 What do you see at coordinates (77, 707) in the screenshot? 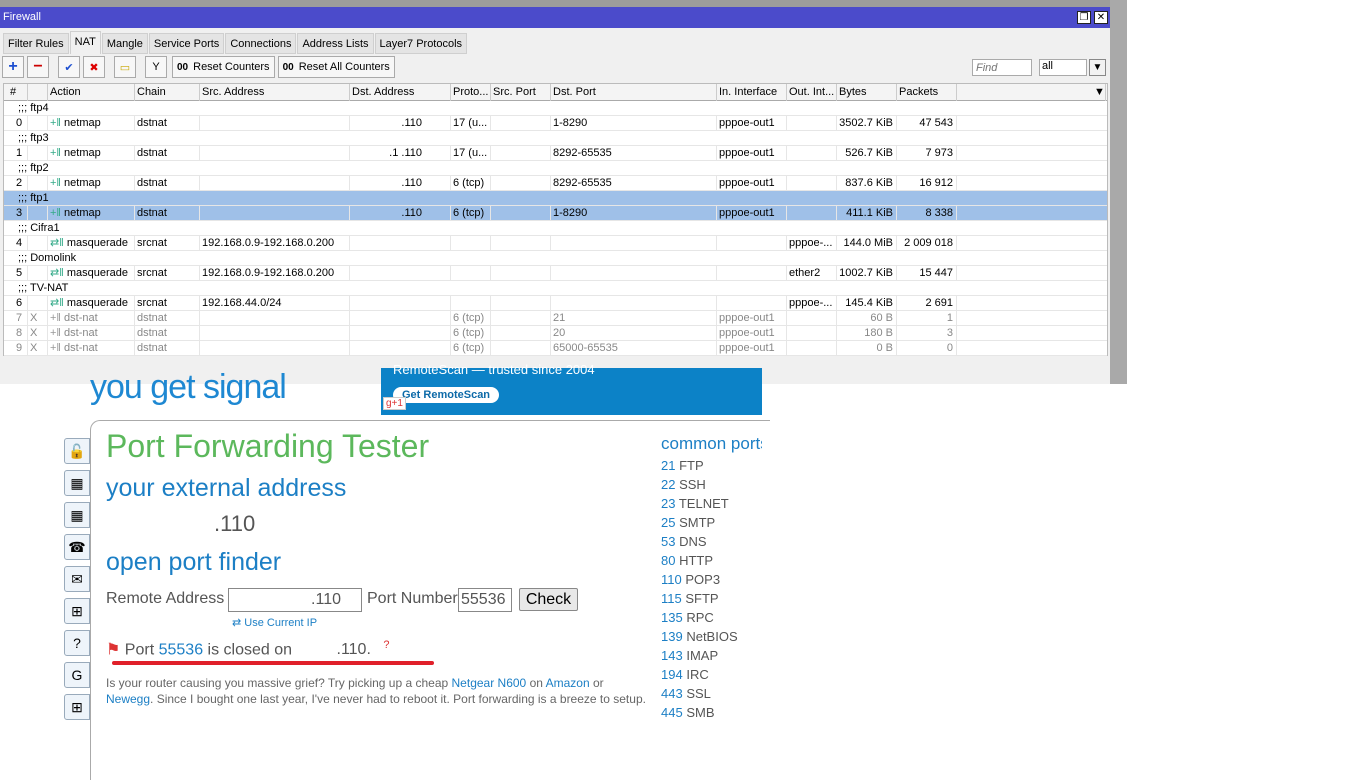
I see `windows-icon: ⊞` at bounding box center [77, 707].